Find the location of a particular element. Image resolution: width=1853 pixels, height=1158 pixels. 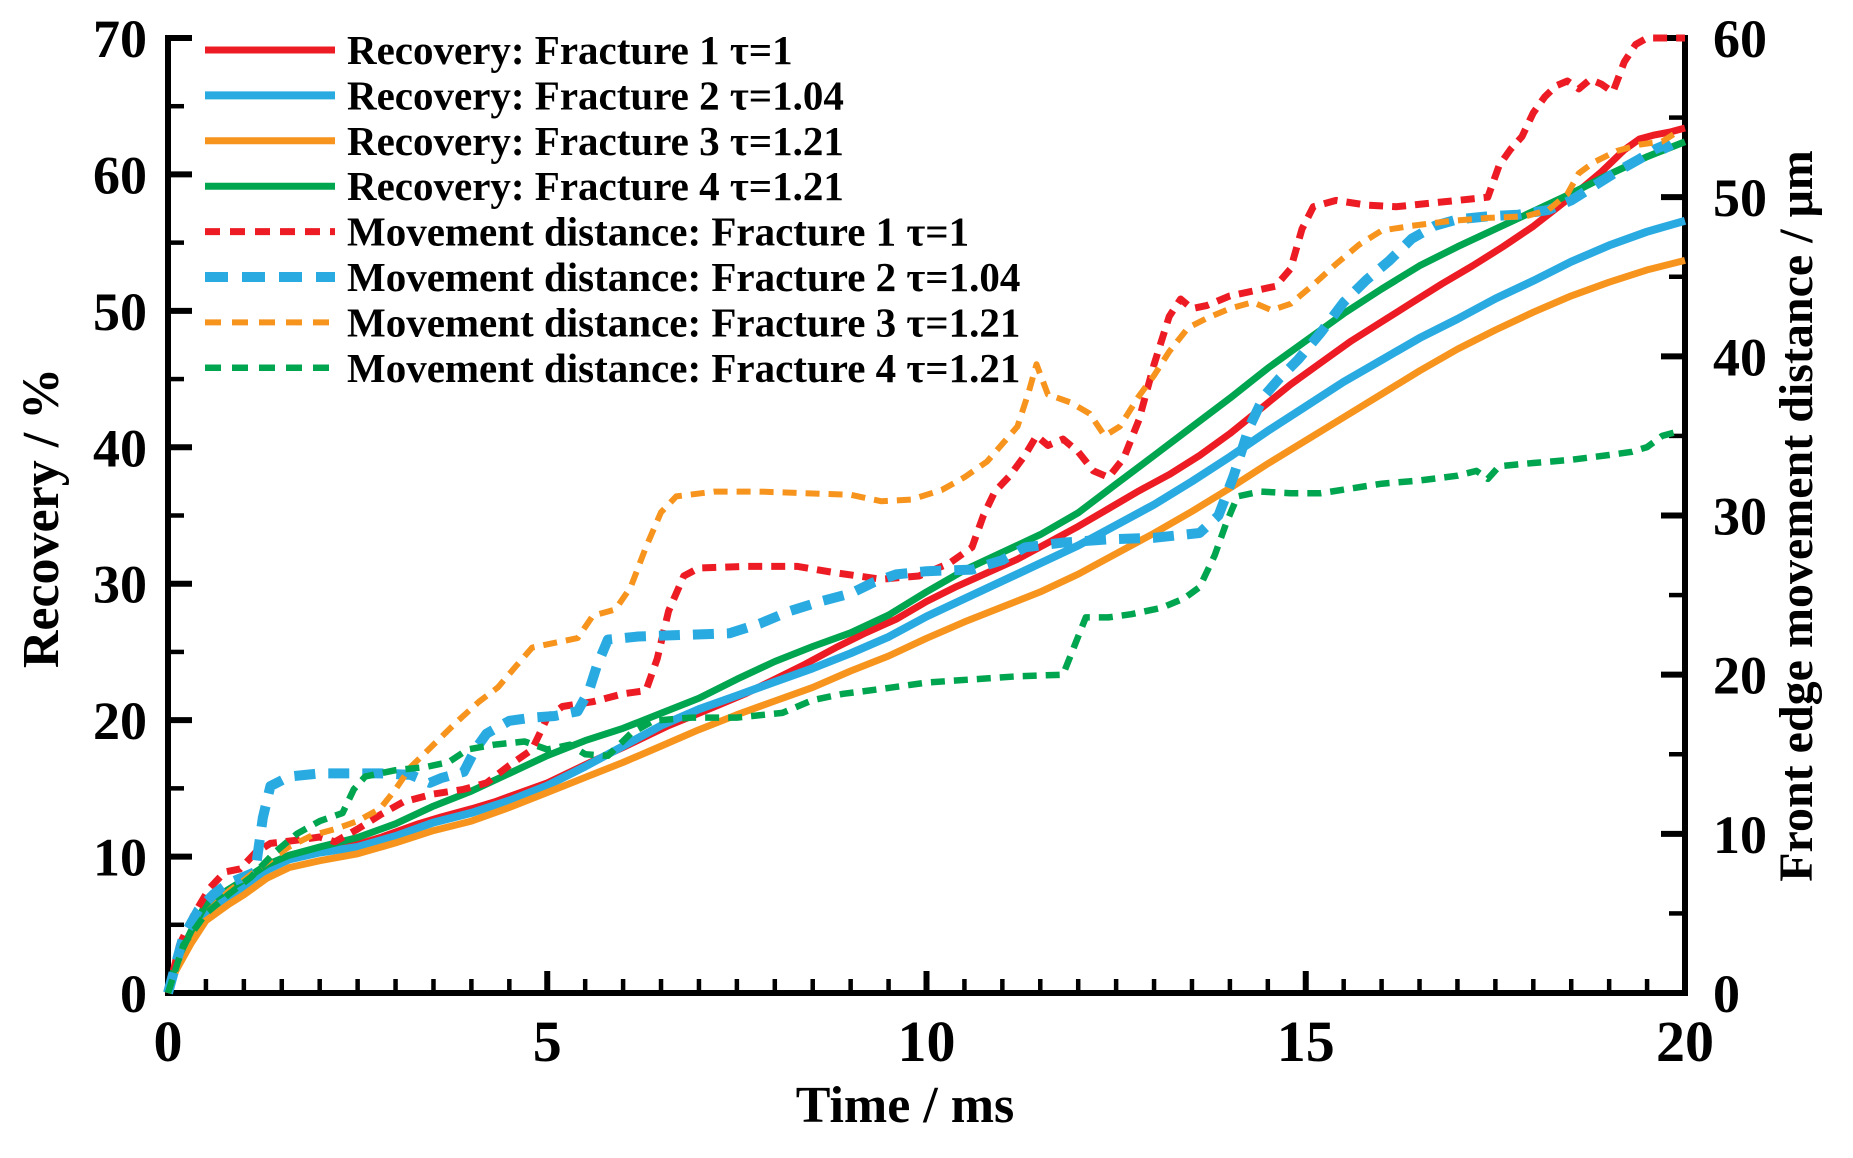

legend-item-label: Movement distance: Fracture 4 τ=1.21 is located at coordinates (683, 368).